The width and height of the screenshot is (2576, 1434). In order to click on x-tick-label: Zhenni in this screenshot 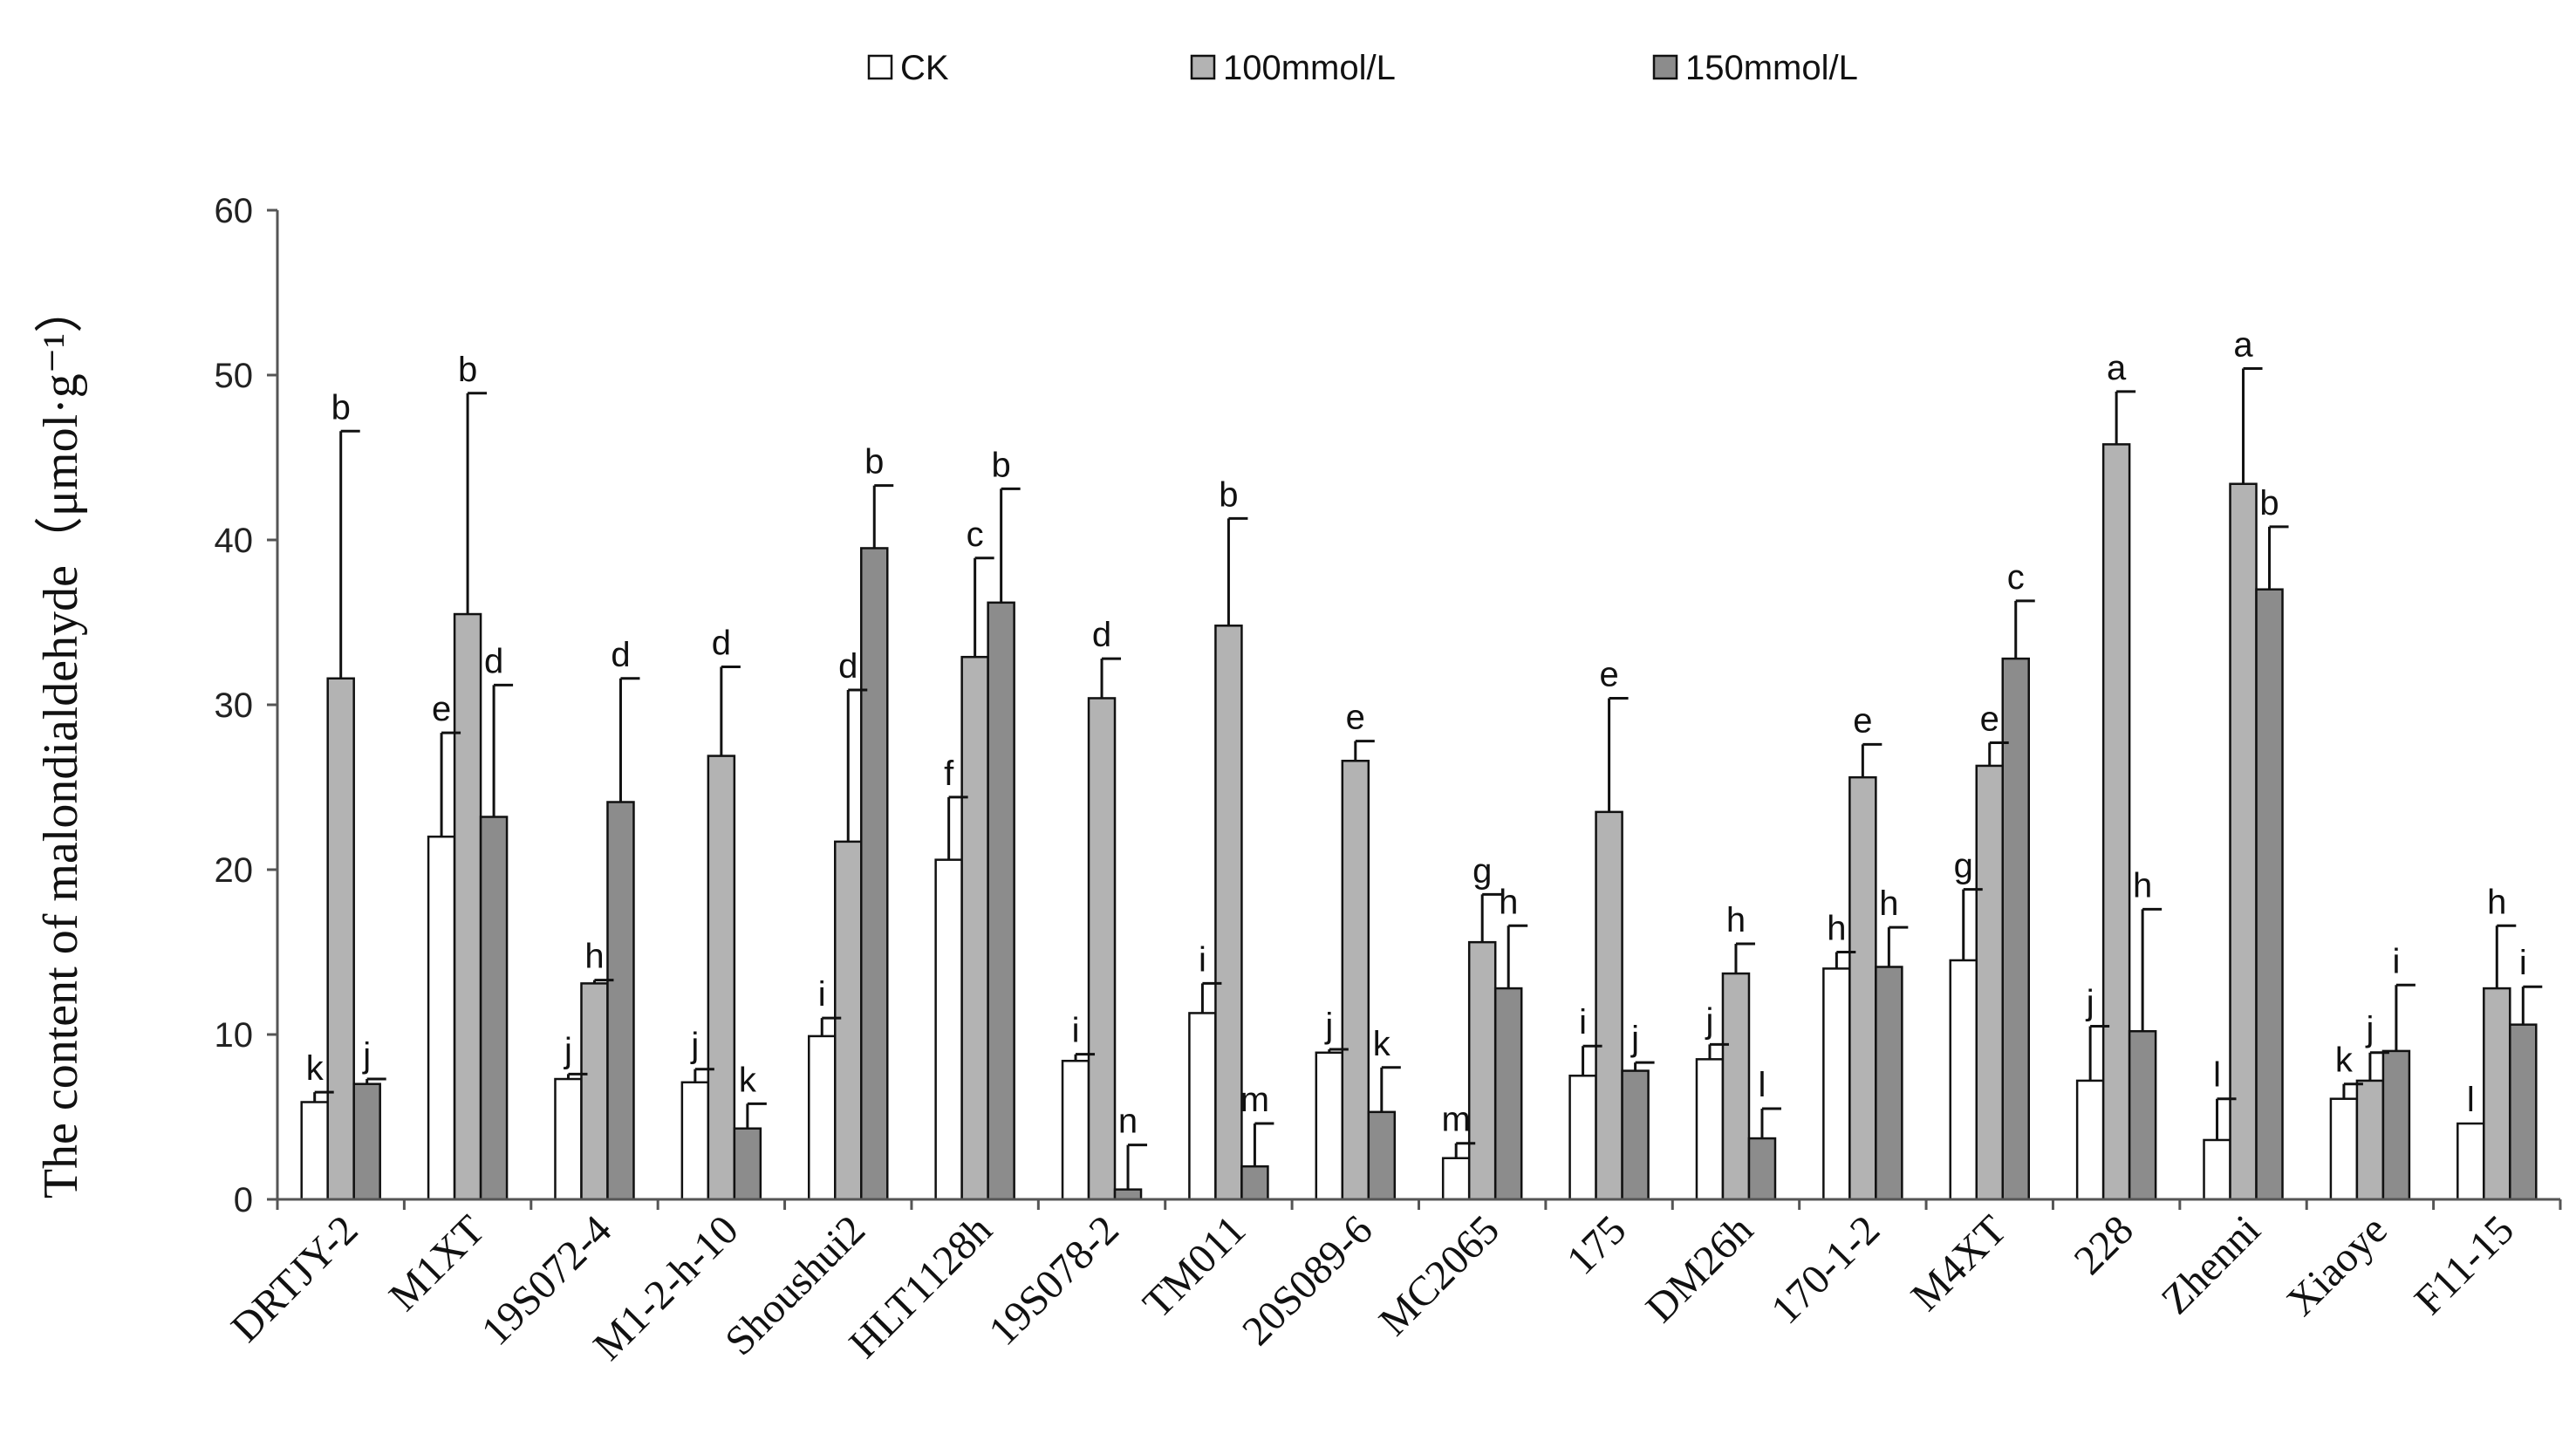, I will do `click(2211, 1264)`.